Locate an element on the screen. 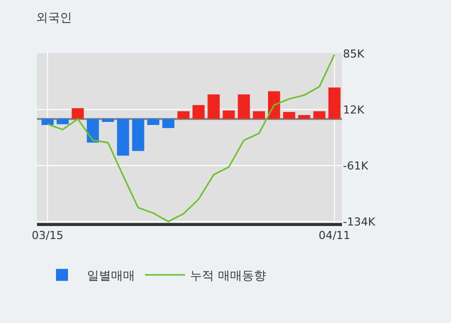  legend-label: 일별매매 is located at coordinates (111, 275).